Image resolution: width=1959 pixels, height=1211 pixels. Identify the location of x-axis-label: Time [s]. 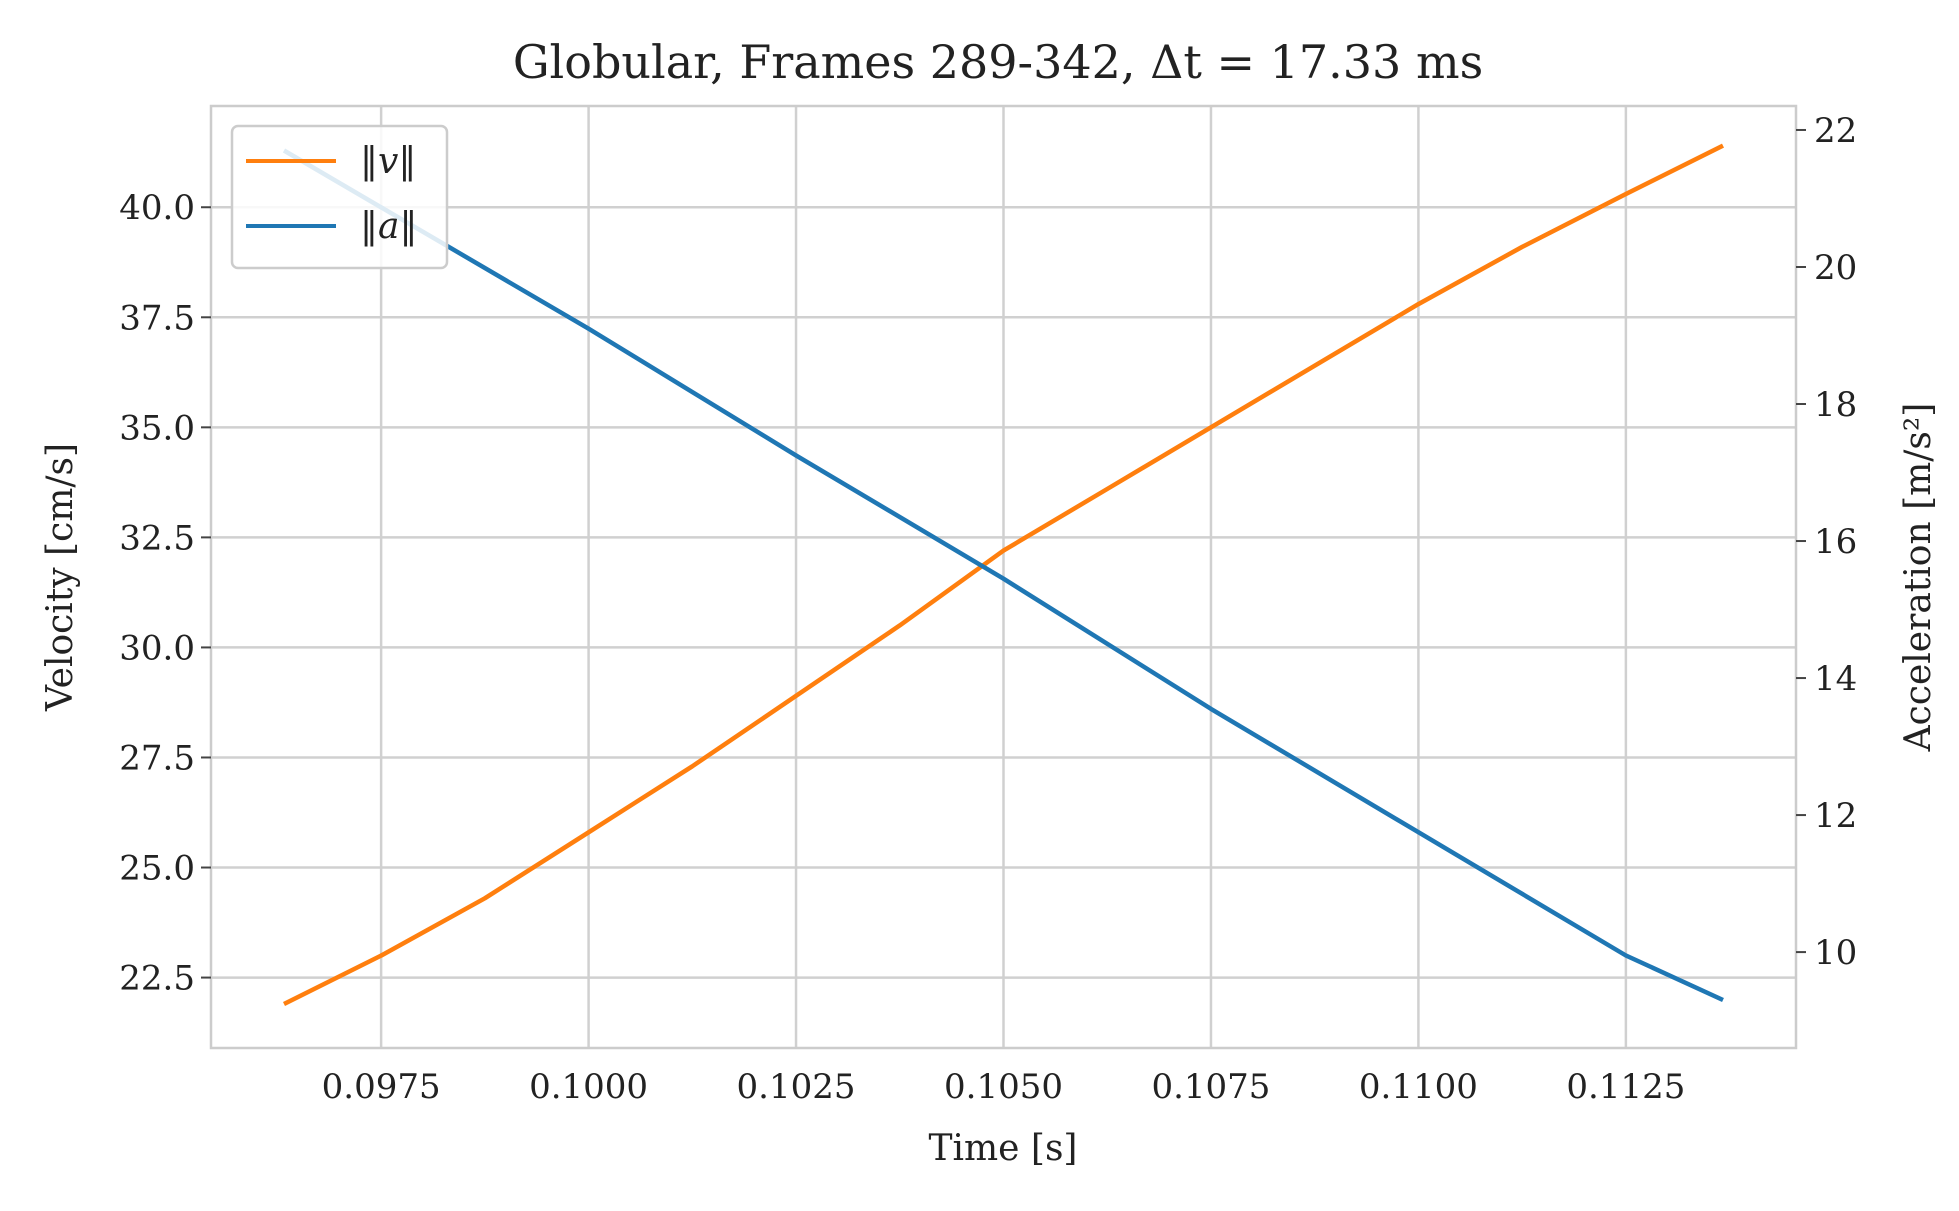
(1003, 1148).